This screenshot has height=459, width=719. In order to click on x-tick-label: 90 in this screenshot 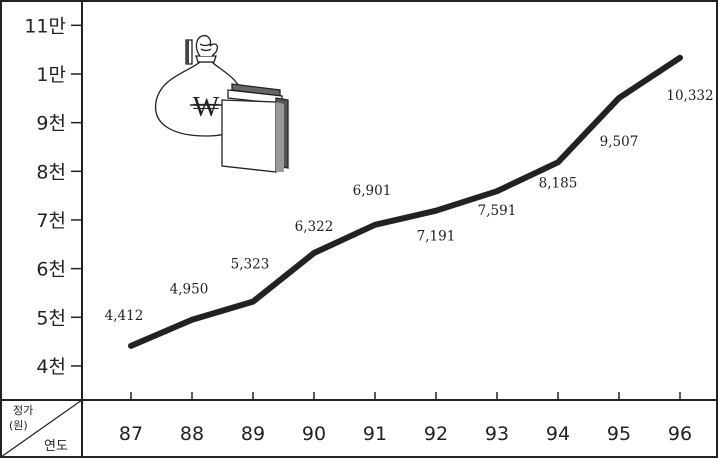, I will do `click(314, 434)`.